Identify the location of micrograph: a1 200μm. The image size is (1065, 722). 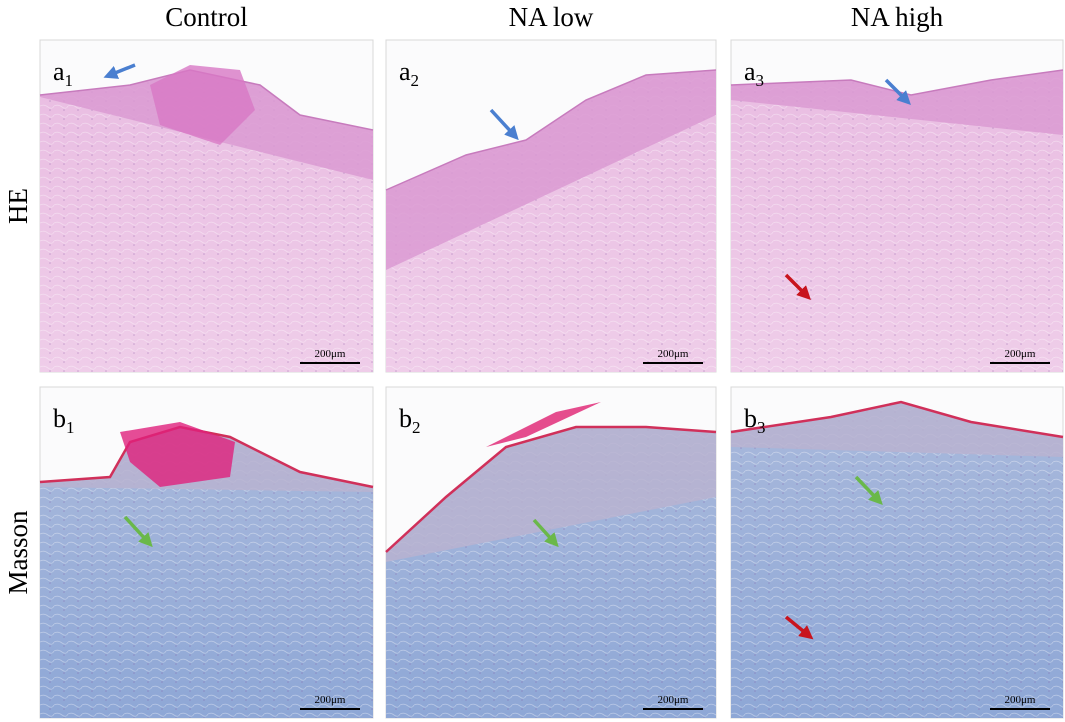
(206, 206).